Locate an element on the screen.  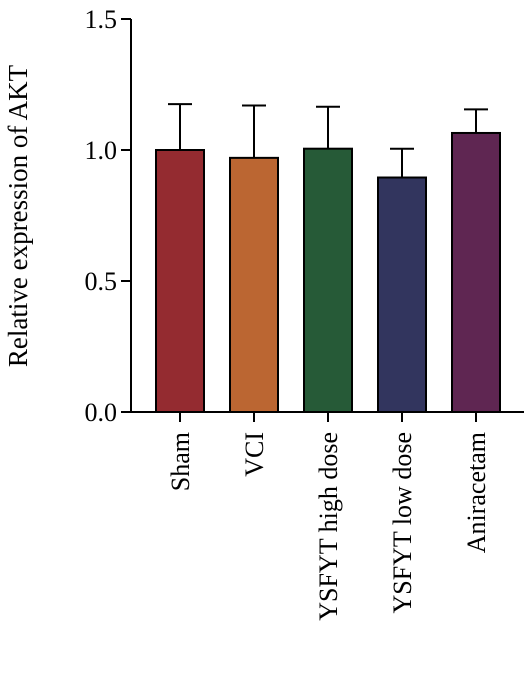
bar-aniracetam is located at coordinates (476, 272).